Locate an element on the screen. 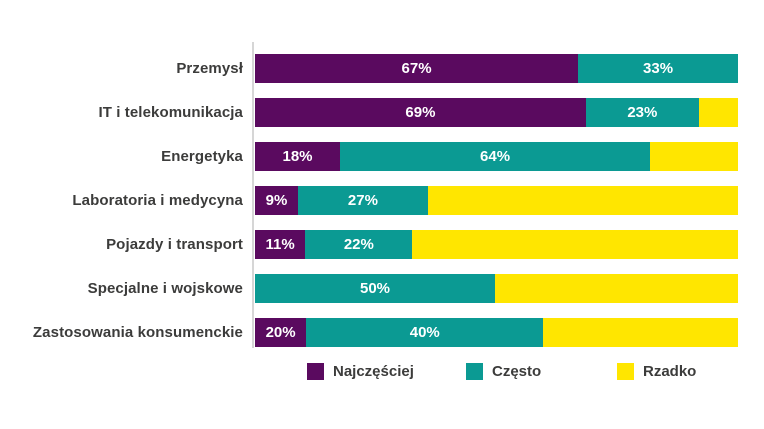 Image resolution: width=764 pixels, height=429 pixels. bar-row: 67% 33% is located at coordinates (496, 68).